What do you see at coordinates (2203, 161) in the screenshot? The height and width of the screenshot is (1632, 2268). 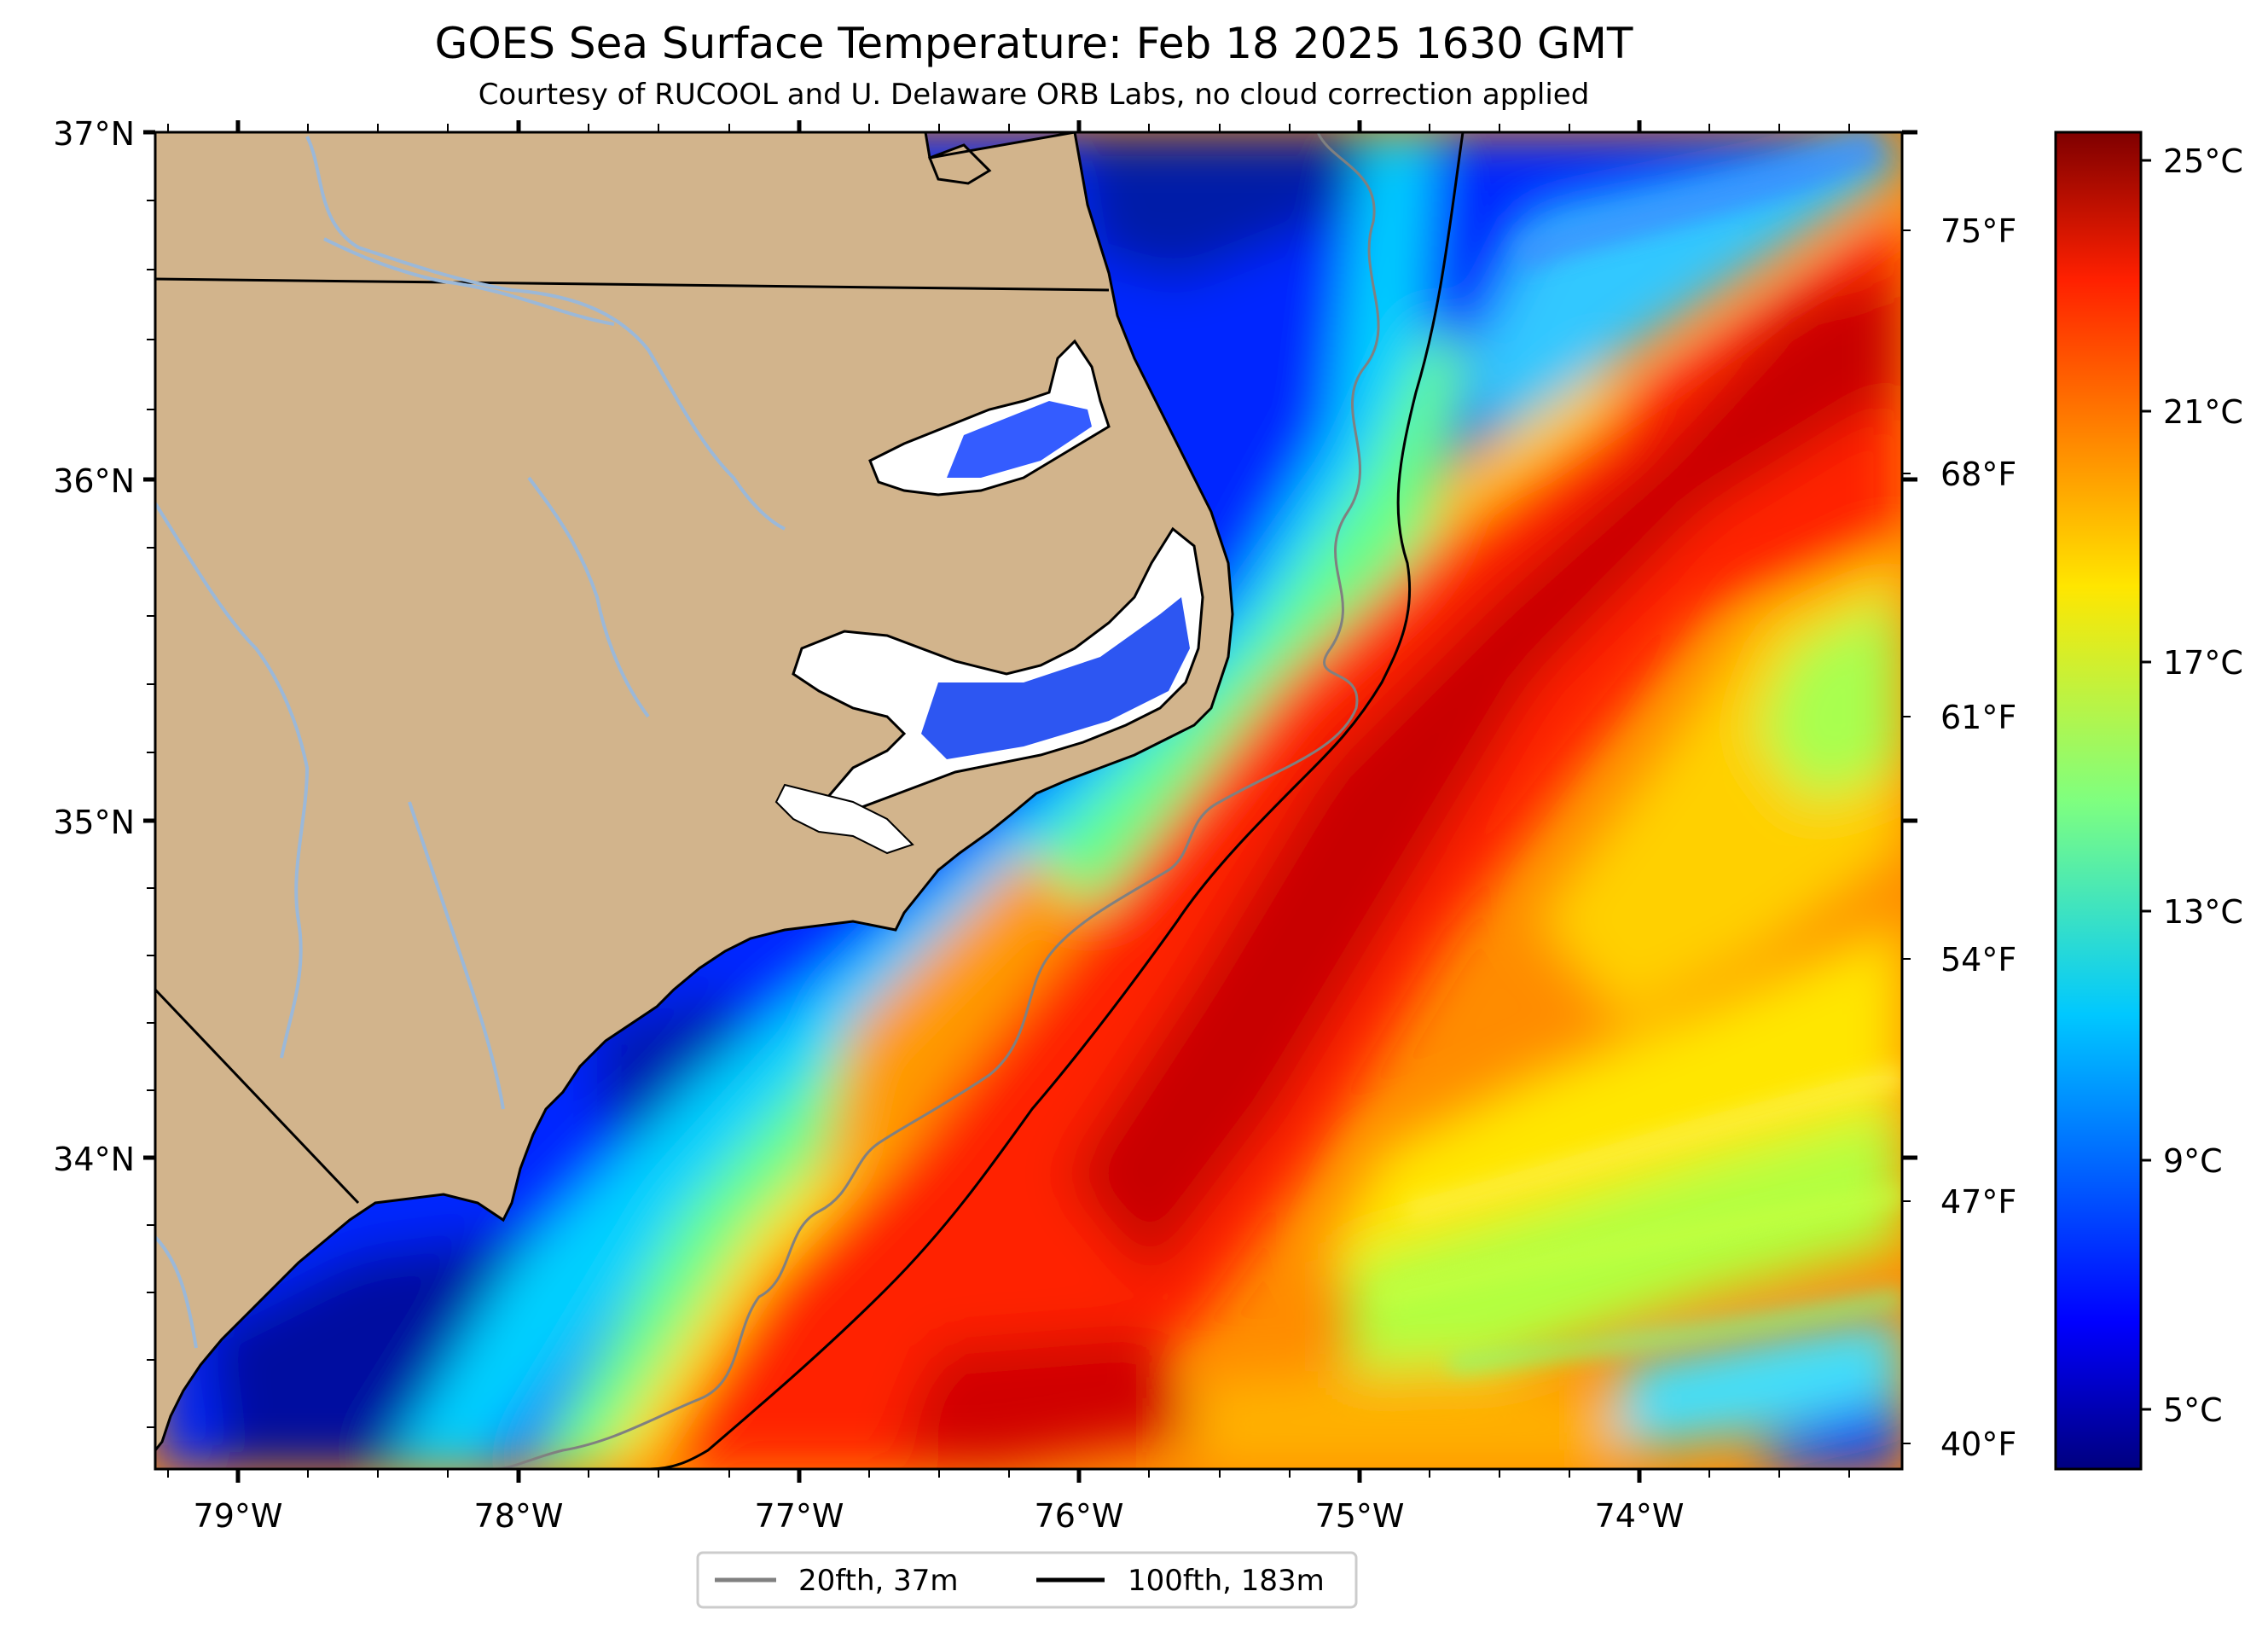 I see `colorbar-label-25c: 25°C` at bounding box center [2203, 161].